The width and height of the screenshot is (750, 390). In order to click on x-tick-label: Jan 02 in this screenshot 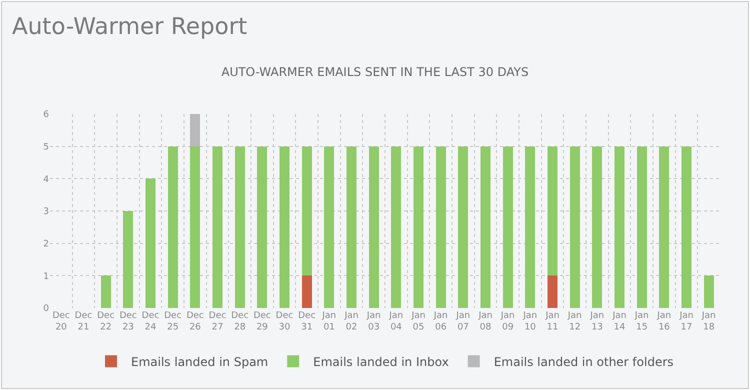, I will do `click(351, 322)`.